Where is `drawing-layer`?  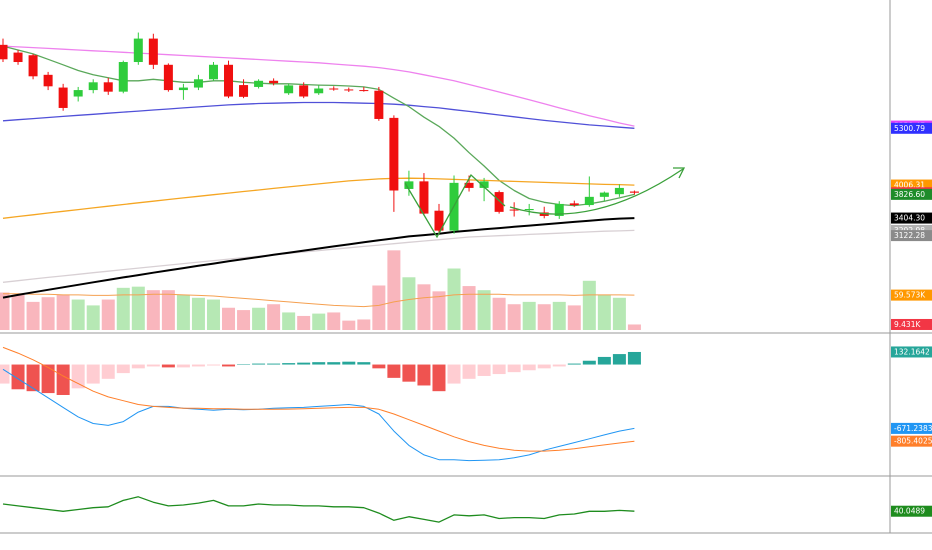
drawing-layer is located at coordinates (545, 203).